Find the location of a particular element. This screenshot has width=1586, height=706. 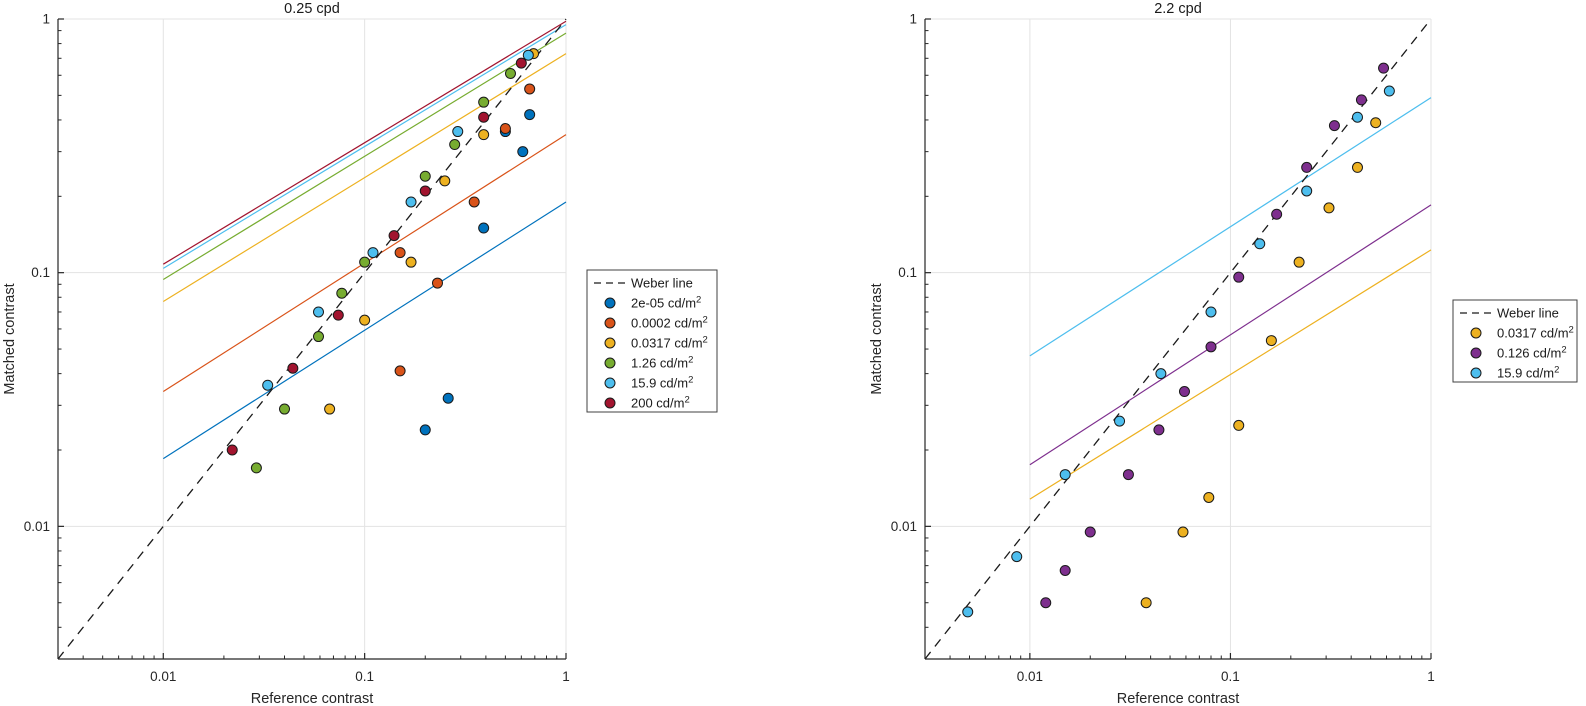

legend-label: 0.0002 cd/m2 is located at coordinates (669, 323).